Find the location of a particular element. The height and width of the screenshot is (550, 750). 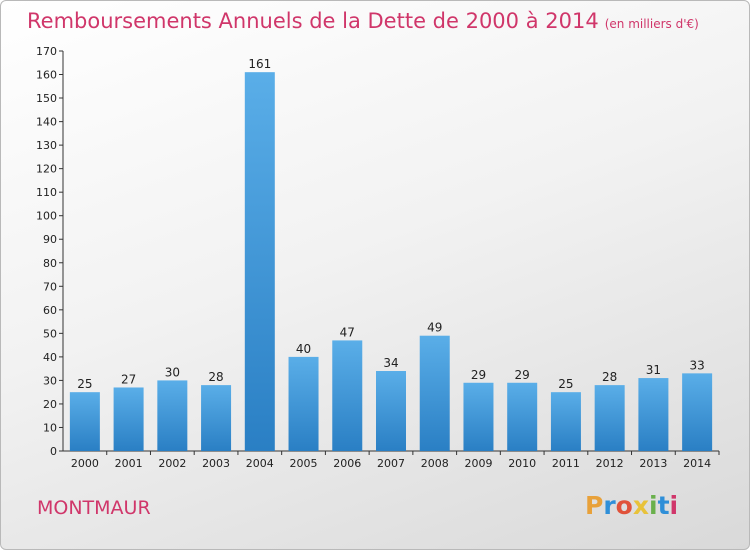

x-tick-label: 2014 is located at coordinates (697, 463).